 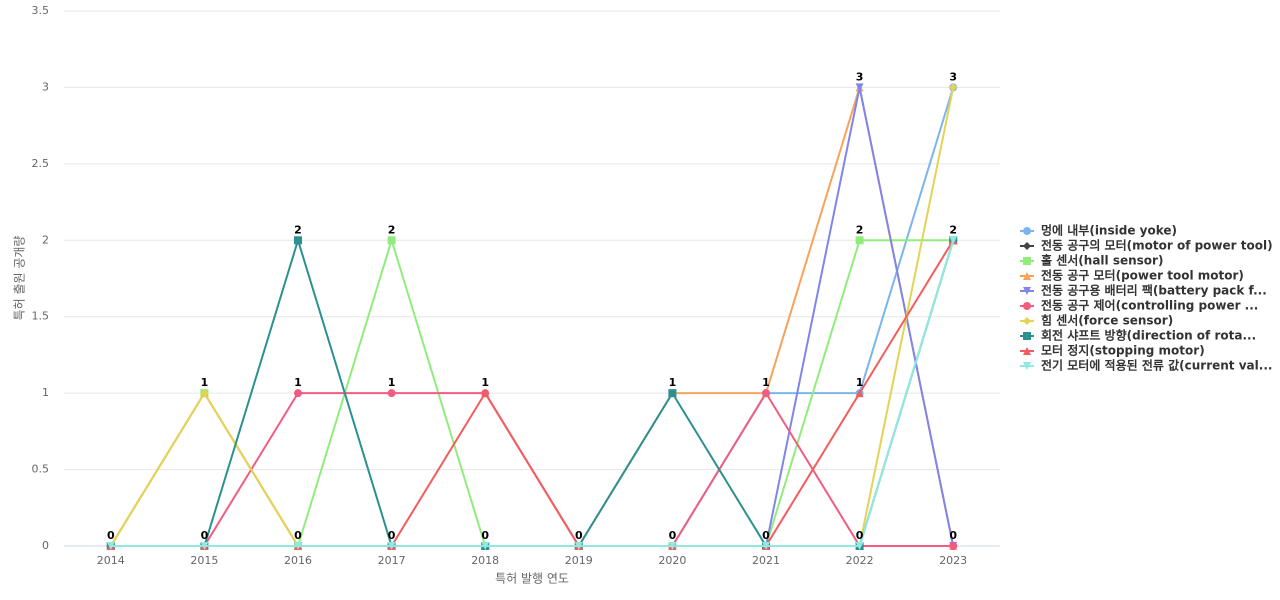 What do you see at coordinates (41, 469) in the screenshot?
I see `y-tick-label: 0.5` at bounding box center [41, 469].